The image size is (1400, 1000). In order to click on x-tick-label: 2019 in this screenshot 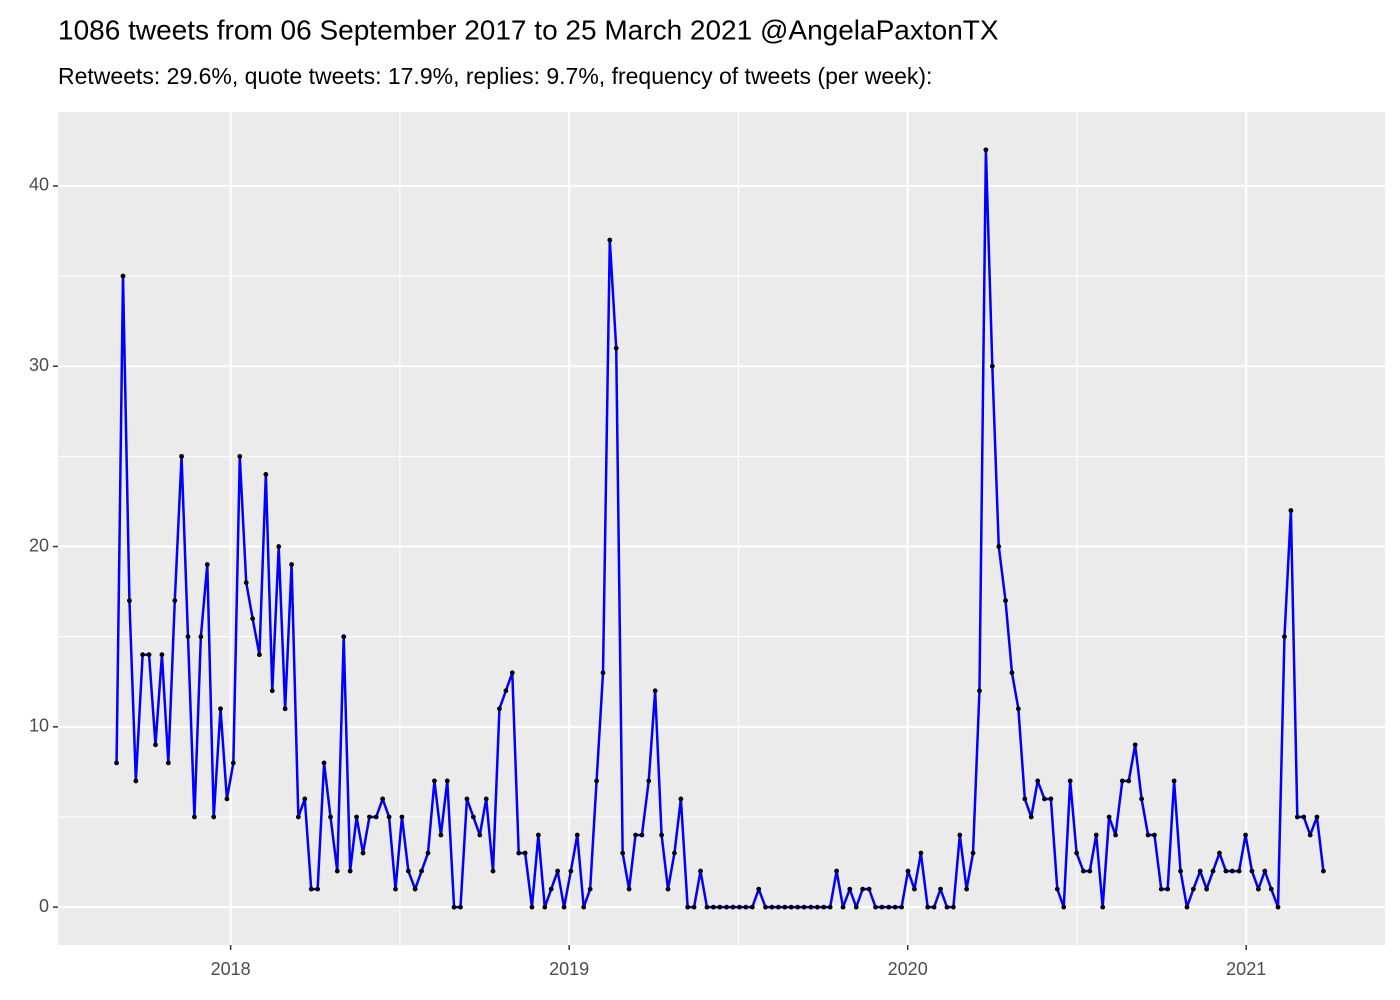, I will do `click(569, 969)`.